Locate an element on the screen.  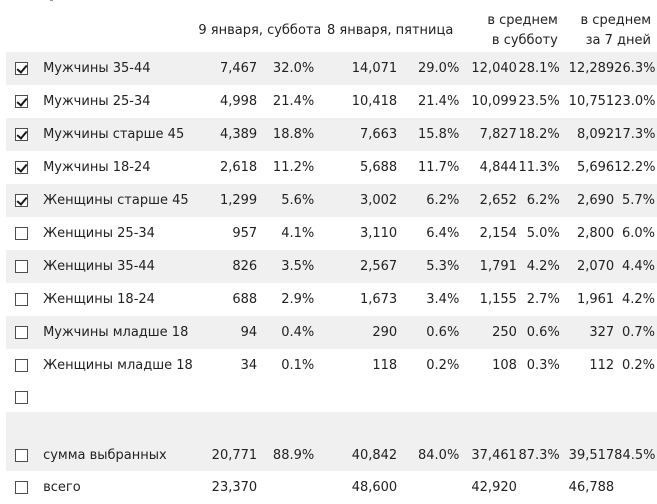
day1-value: 2,618 is located at coordinates (238, 167).